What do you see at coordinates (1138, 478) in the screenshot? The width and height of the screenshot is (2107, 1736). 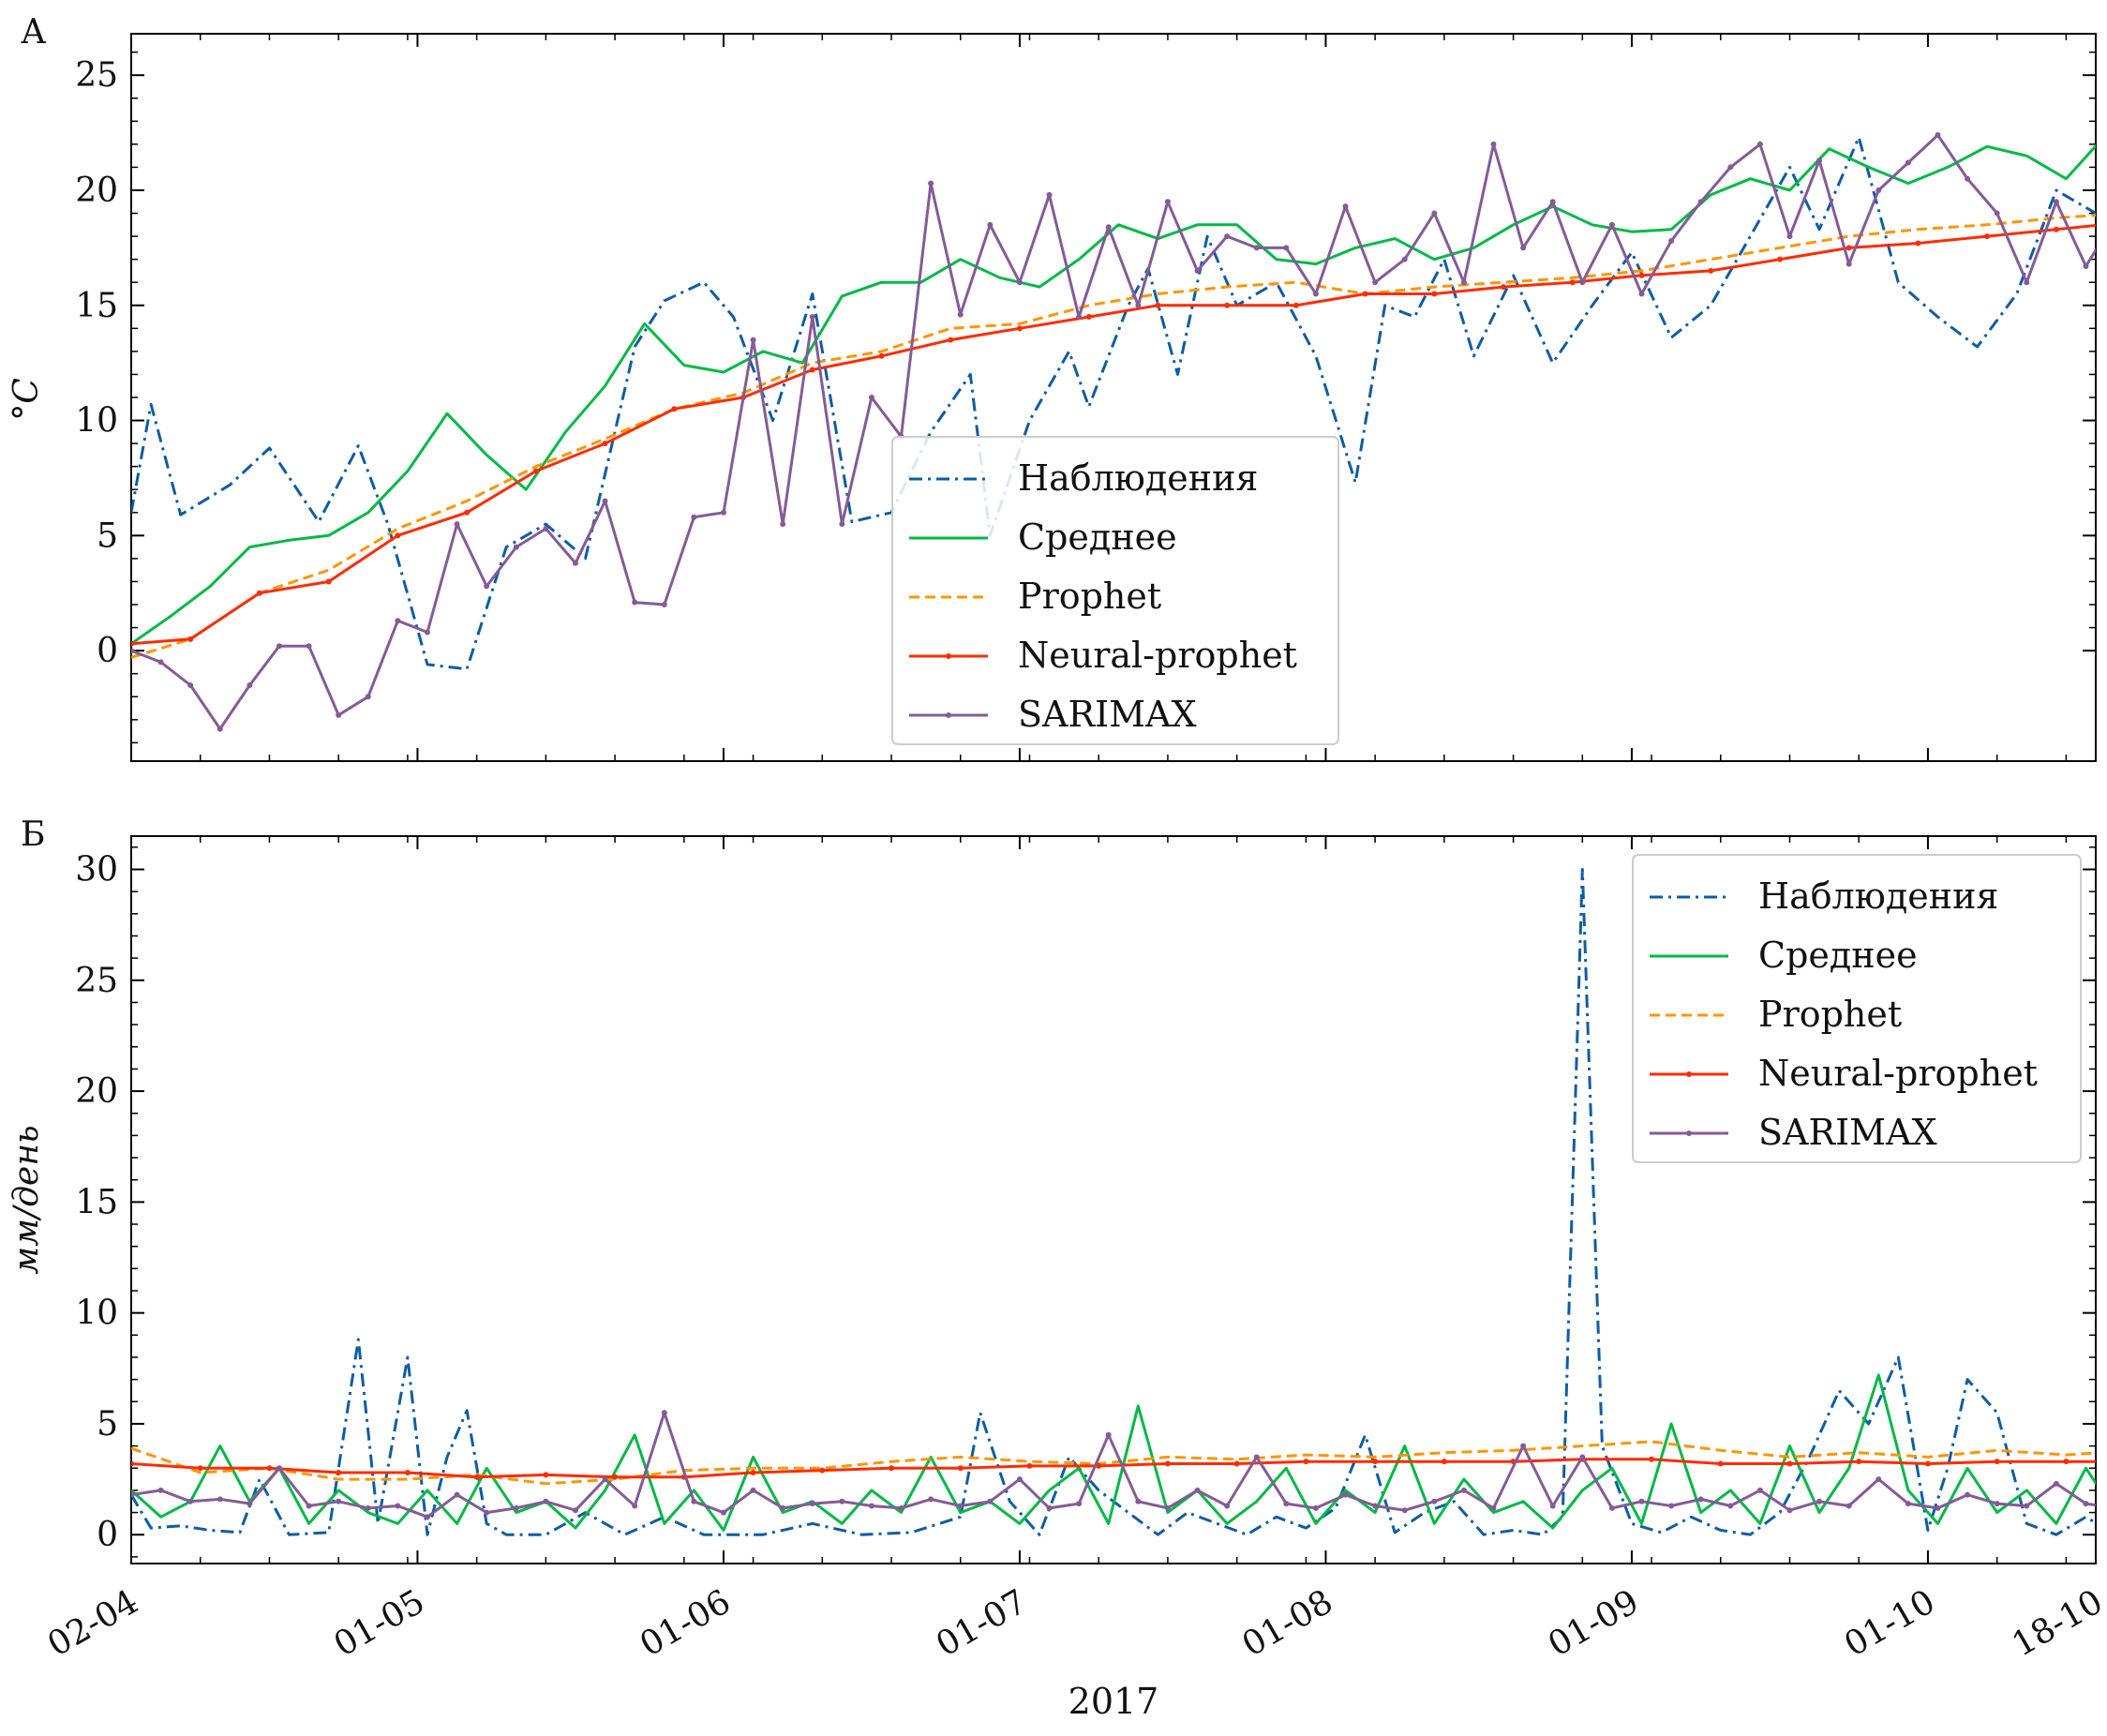 I see `legend-label: Наблюдения` at bounding box center [1138, 478].